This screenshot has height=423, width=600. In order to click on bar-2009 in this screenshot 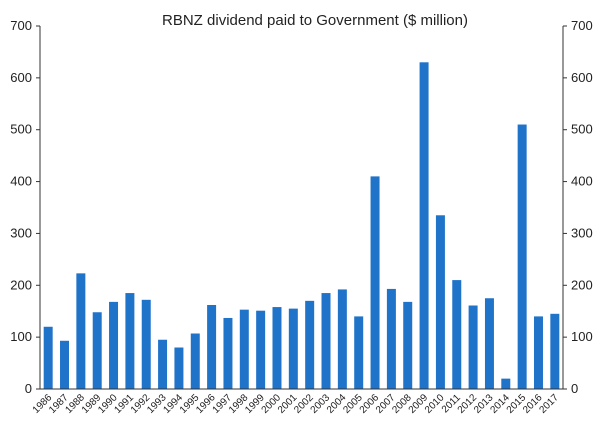, I will do `click(424, 226)`.